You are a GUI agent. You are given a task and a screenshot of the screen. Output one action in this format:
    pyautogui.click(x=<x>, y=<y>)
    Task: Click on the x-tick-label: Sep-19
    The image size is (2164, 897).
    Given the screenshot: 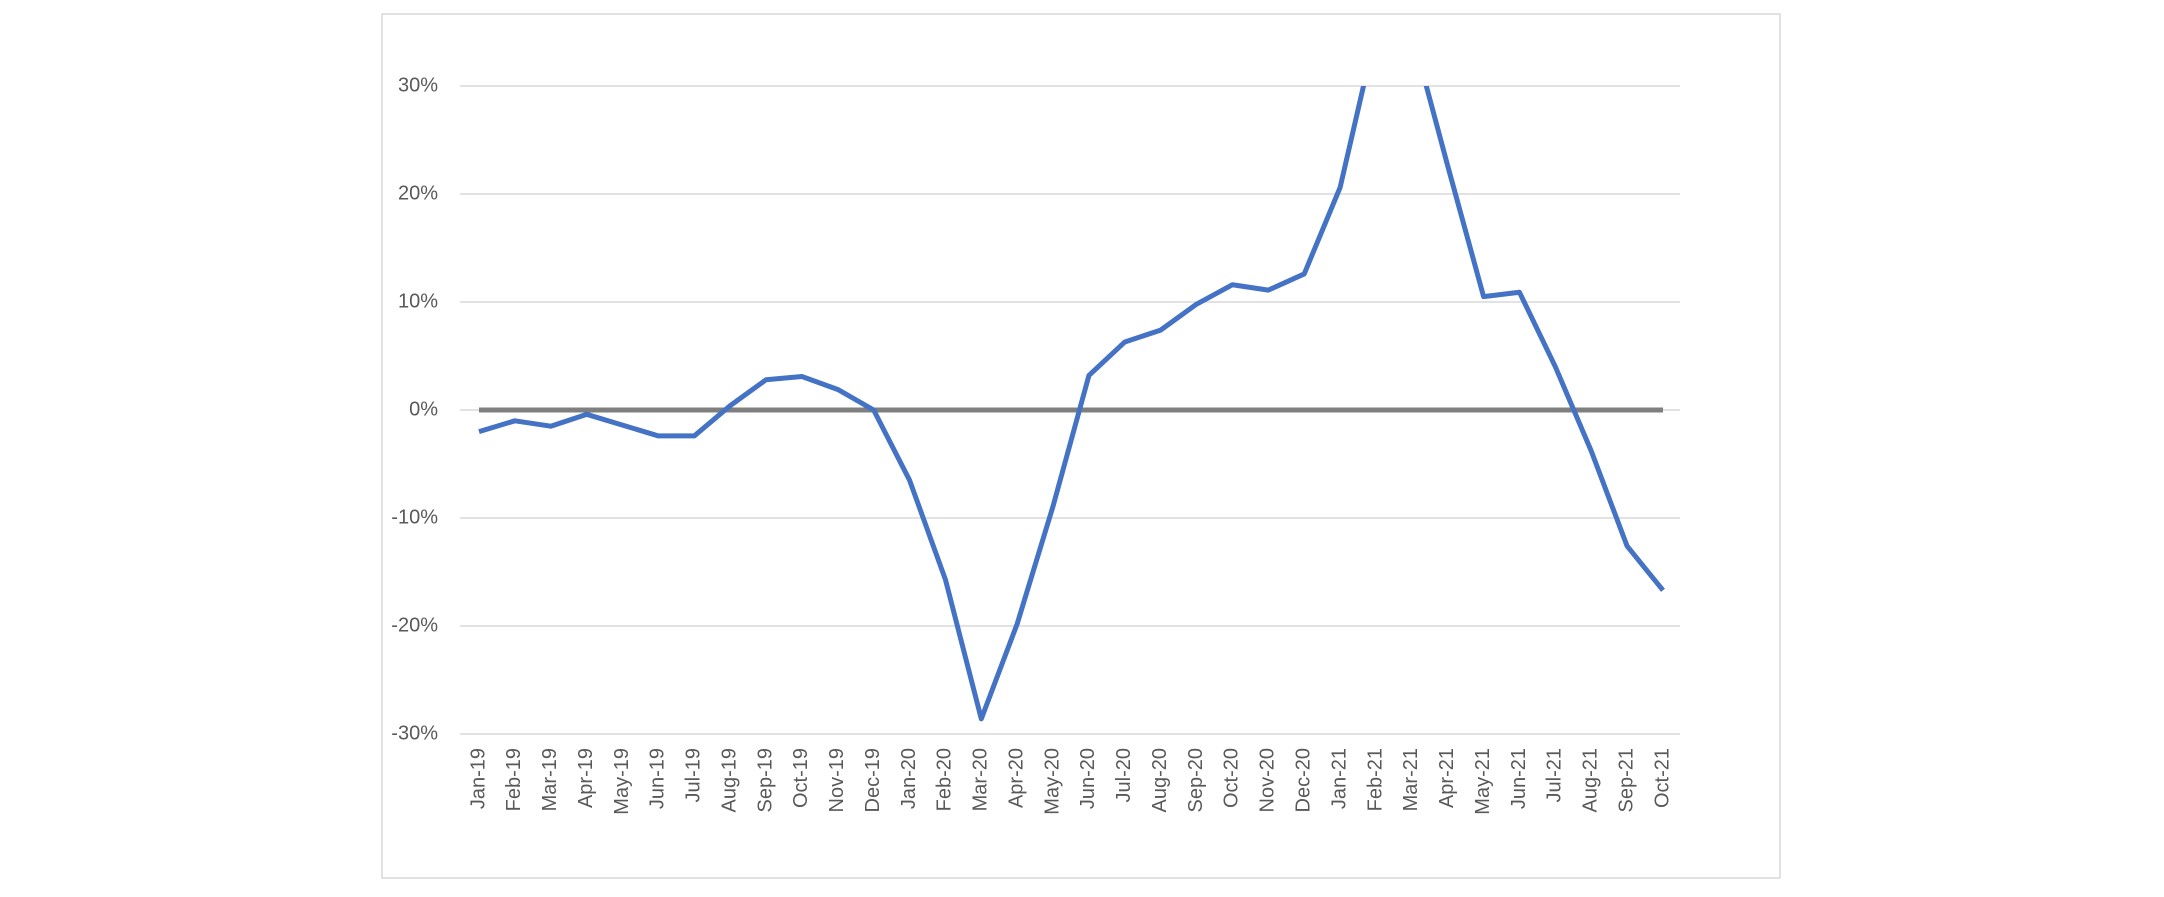 What is the action you would take?
    pyautogui.click(x=765, y=780)
    